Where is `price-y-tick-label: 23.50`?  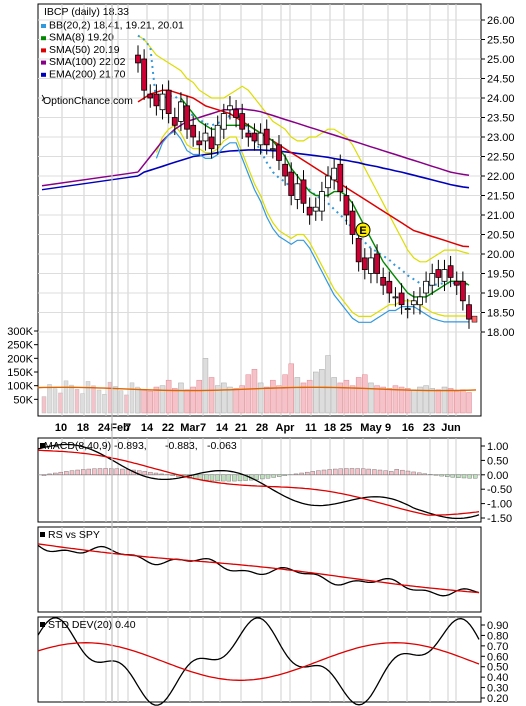 price-y-tick-label: 23.50 is located at coordinates (501, 119).